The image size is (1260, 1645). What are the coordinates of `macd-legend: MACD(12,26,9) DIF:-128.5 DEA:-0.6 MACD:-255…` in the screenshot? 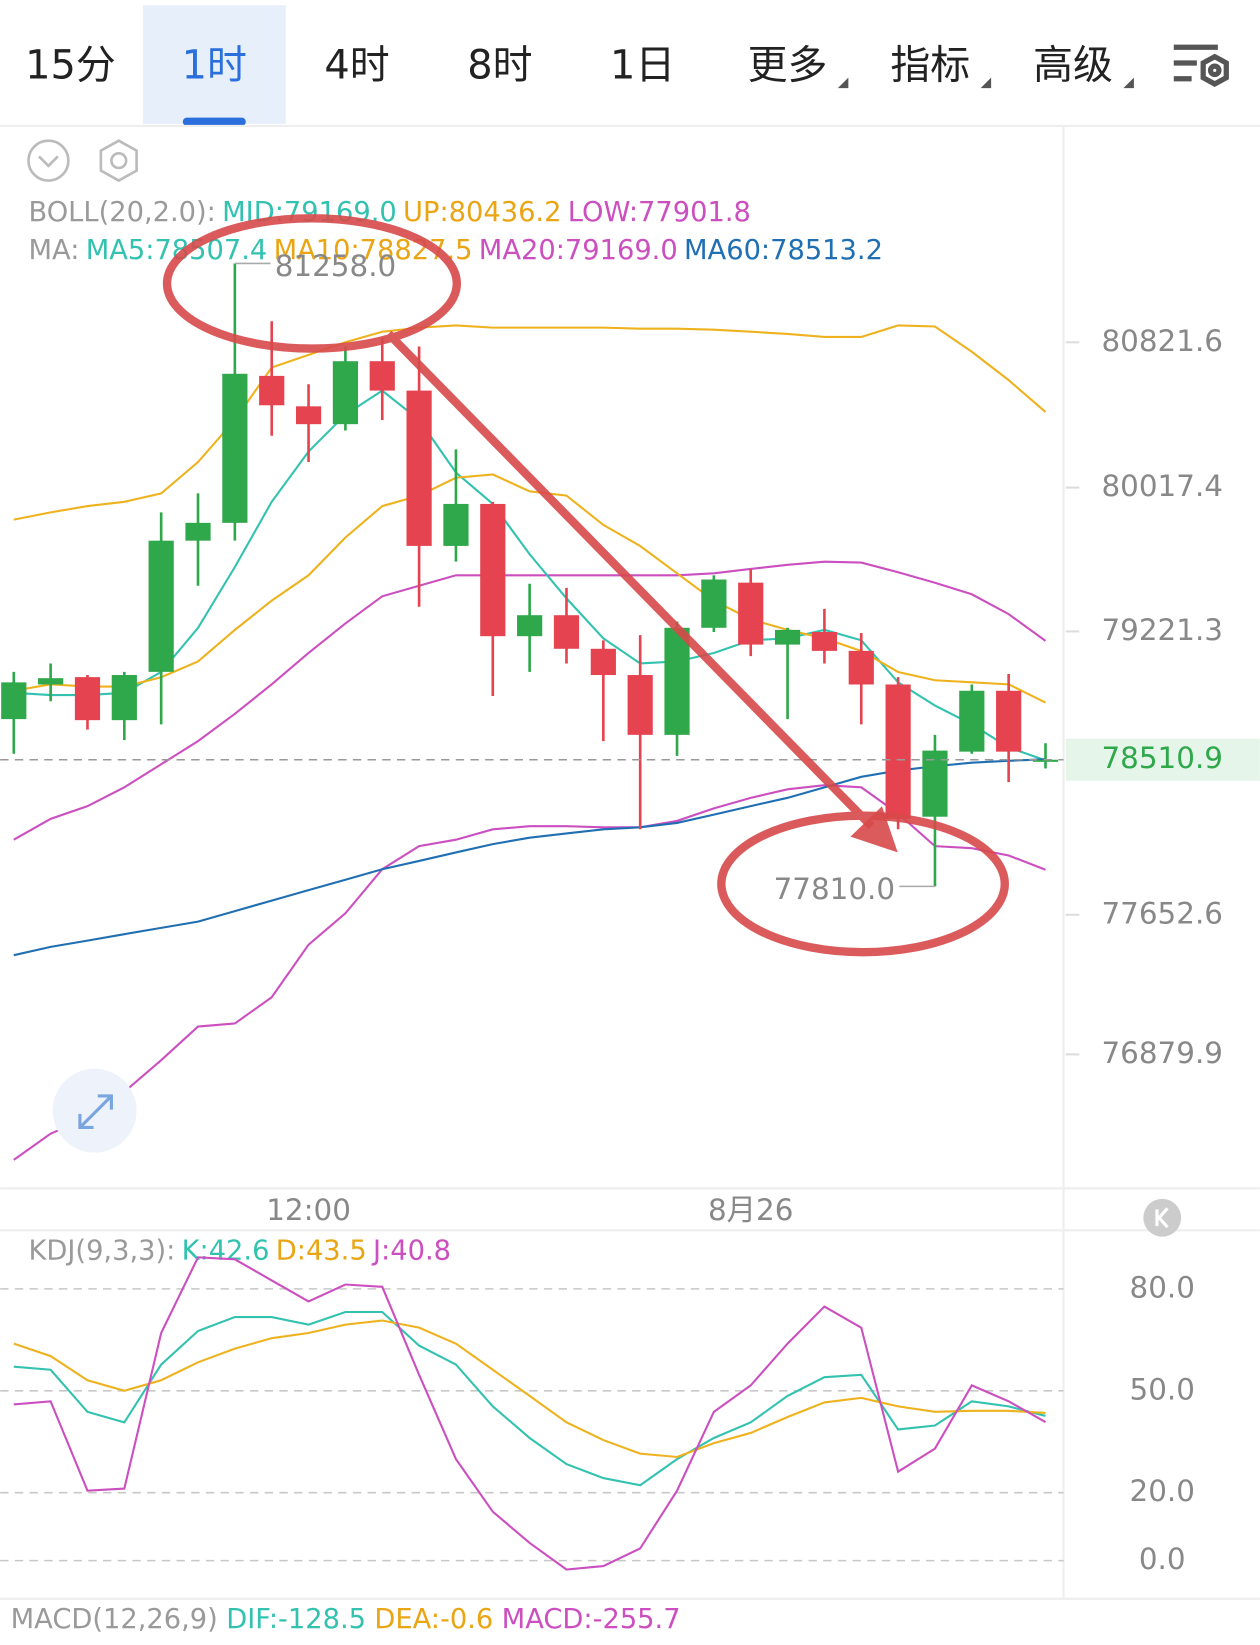 It's located at (346, 1618).